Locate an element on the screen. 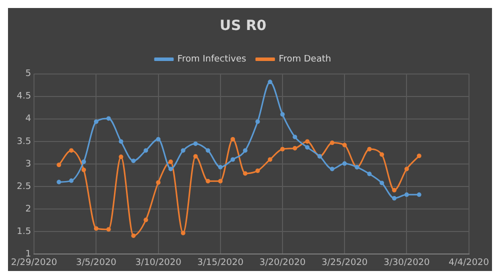  chart-title: US R0 is located at coordinates (243, 26).